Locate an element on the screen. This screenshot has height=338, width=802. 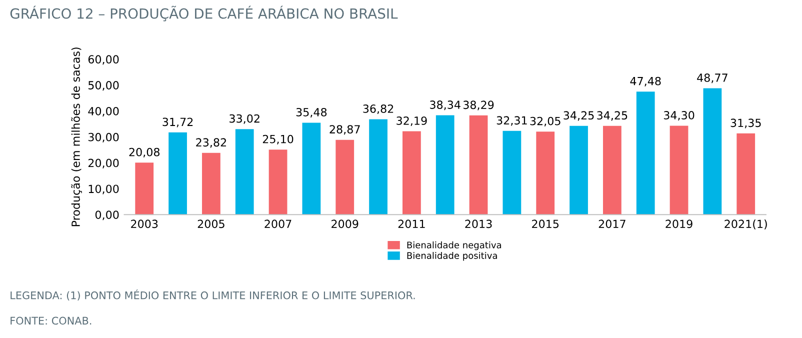
data-label: 48,77 is located at coordinates (712, 79).